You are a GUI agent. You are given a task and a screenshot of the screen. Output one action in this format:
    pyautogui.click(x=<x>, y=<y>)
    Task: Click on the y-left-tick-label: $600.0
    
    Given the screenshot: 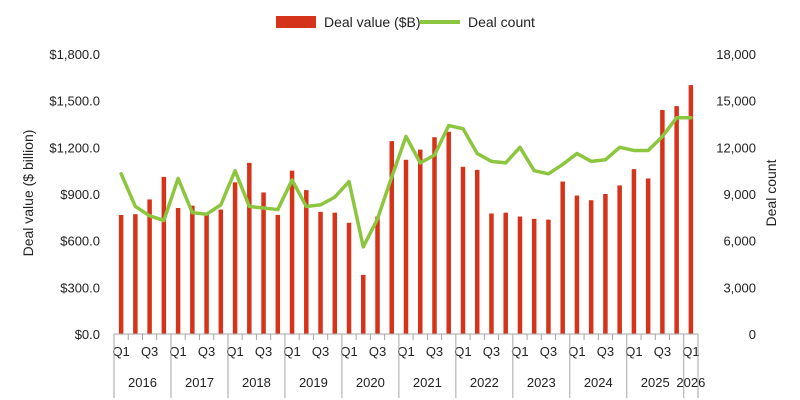 What is the action you would take?
    pyautogui.click(x=80, y=241)
    